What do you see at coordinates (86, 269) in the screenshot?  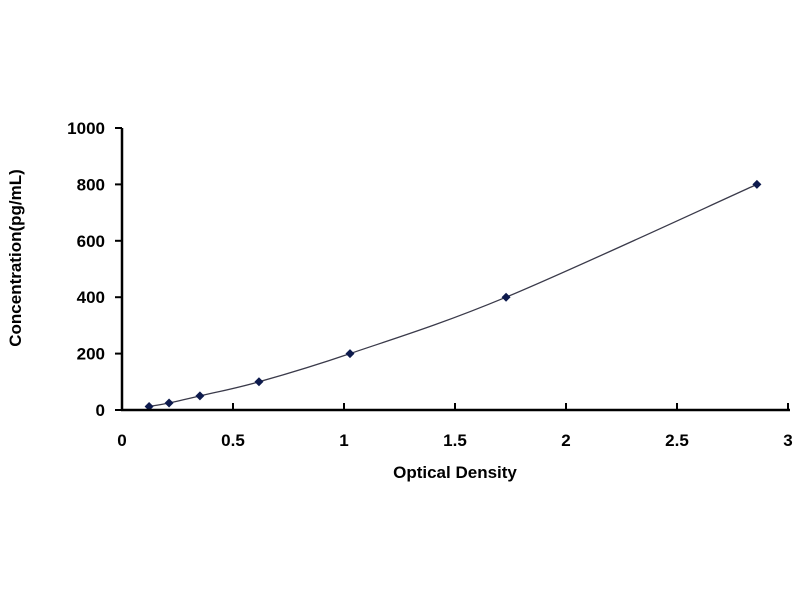 I see `y-tick-labels: 0 200 400 600 800 1000` at bounding box center [86, 269].